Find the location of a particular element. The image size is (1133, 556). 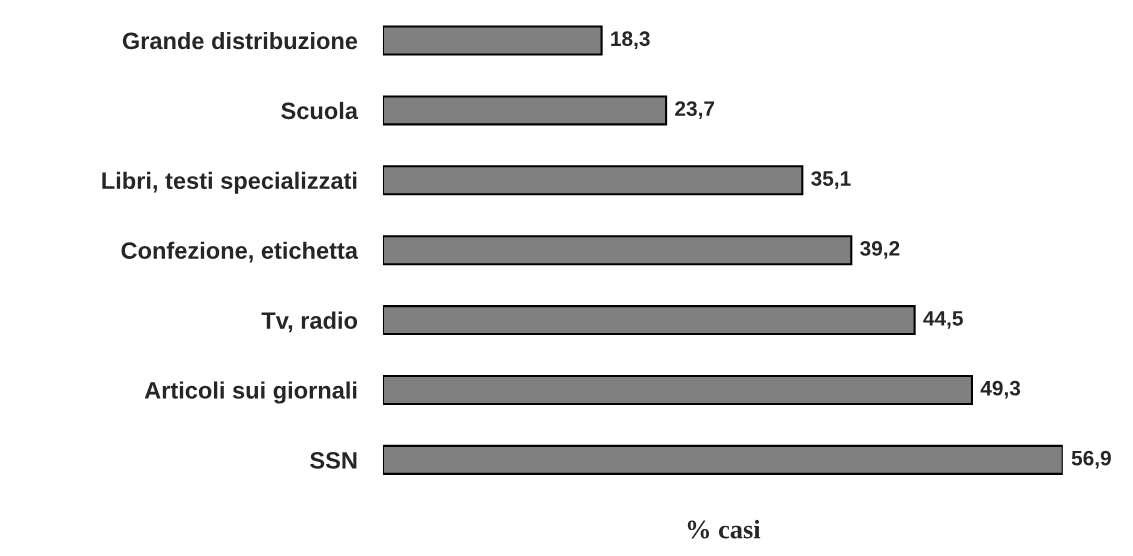

data-label: 56,9 is located at coordinates (1091, 459).